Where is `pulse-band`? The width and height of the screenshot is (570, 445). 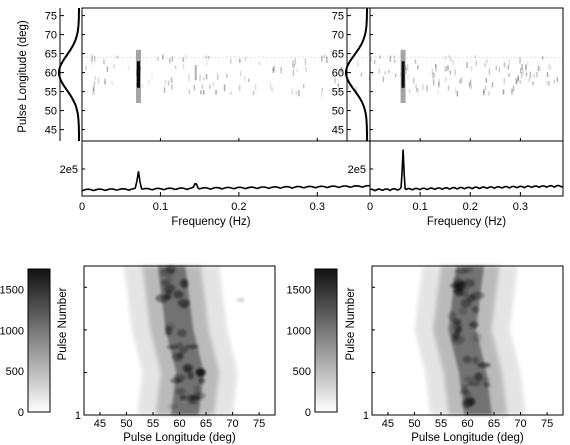
pulse-band is located at coordinates (470, 340).